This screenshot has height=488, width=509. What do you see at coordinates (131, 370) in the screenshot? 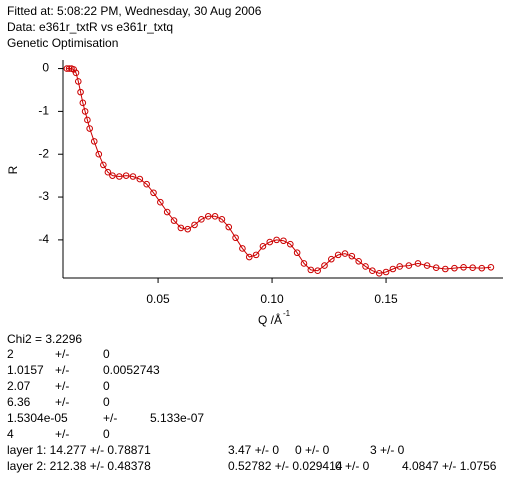
I see `param-cell: 0.0052743` at bounding box center [131, 370].